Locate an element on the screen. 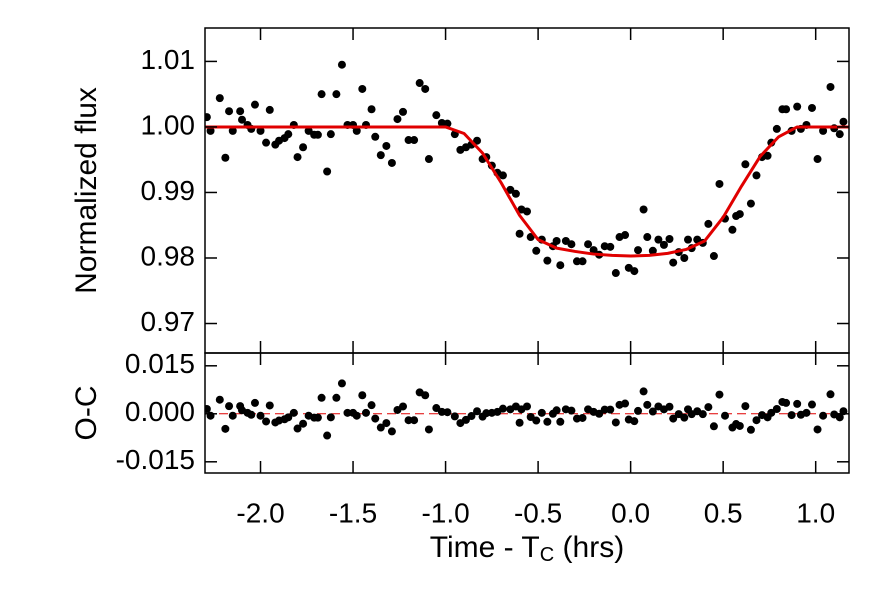 The width and height of the screenshot is (891, 594). y-axis-title: Normalized flux is located at coordinates (86, 190).